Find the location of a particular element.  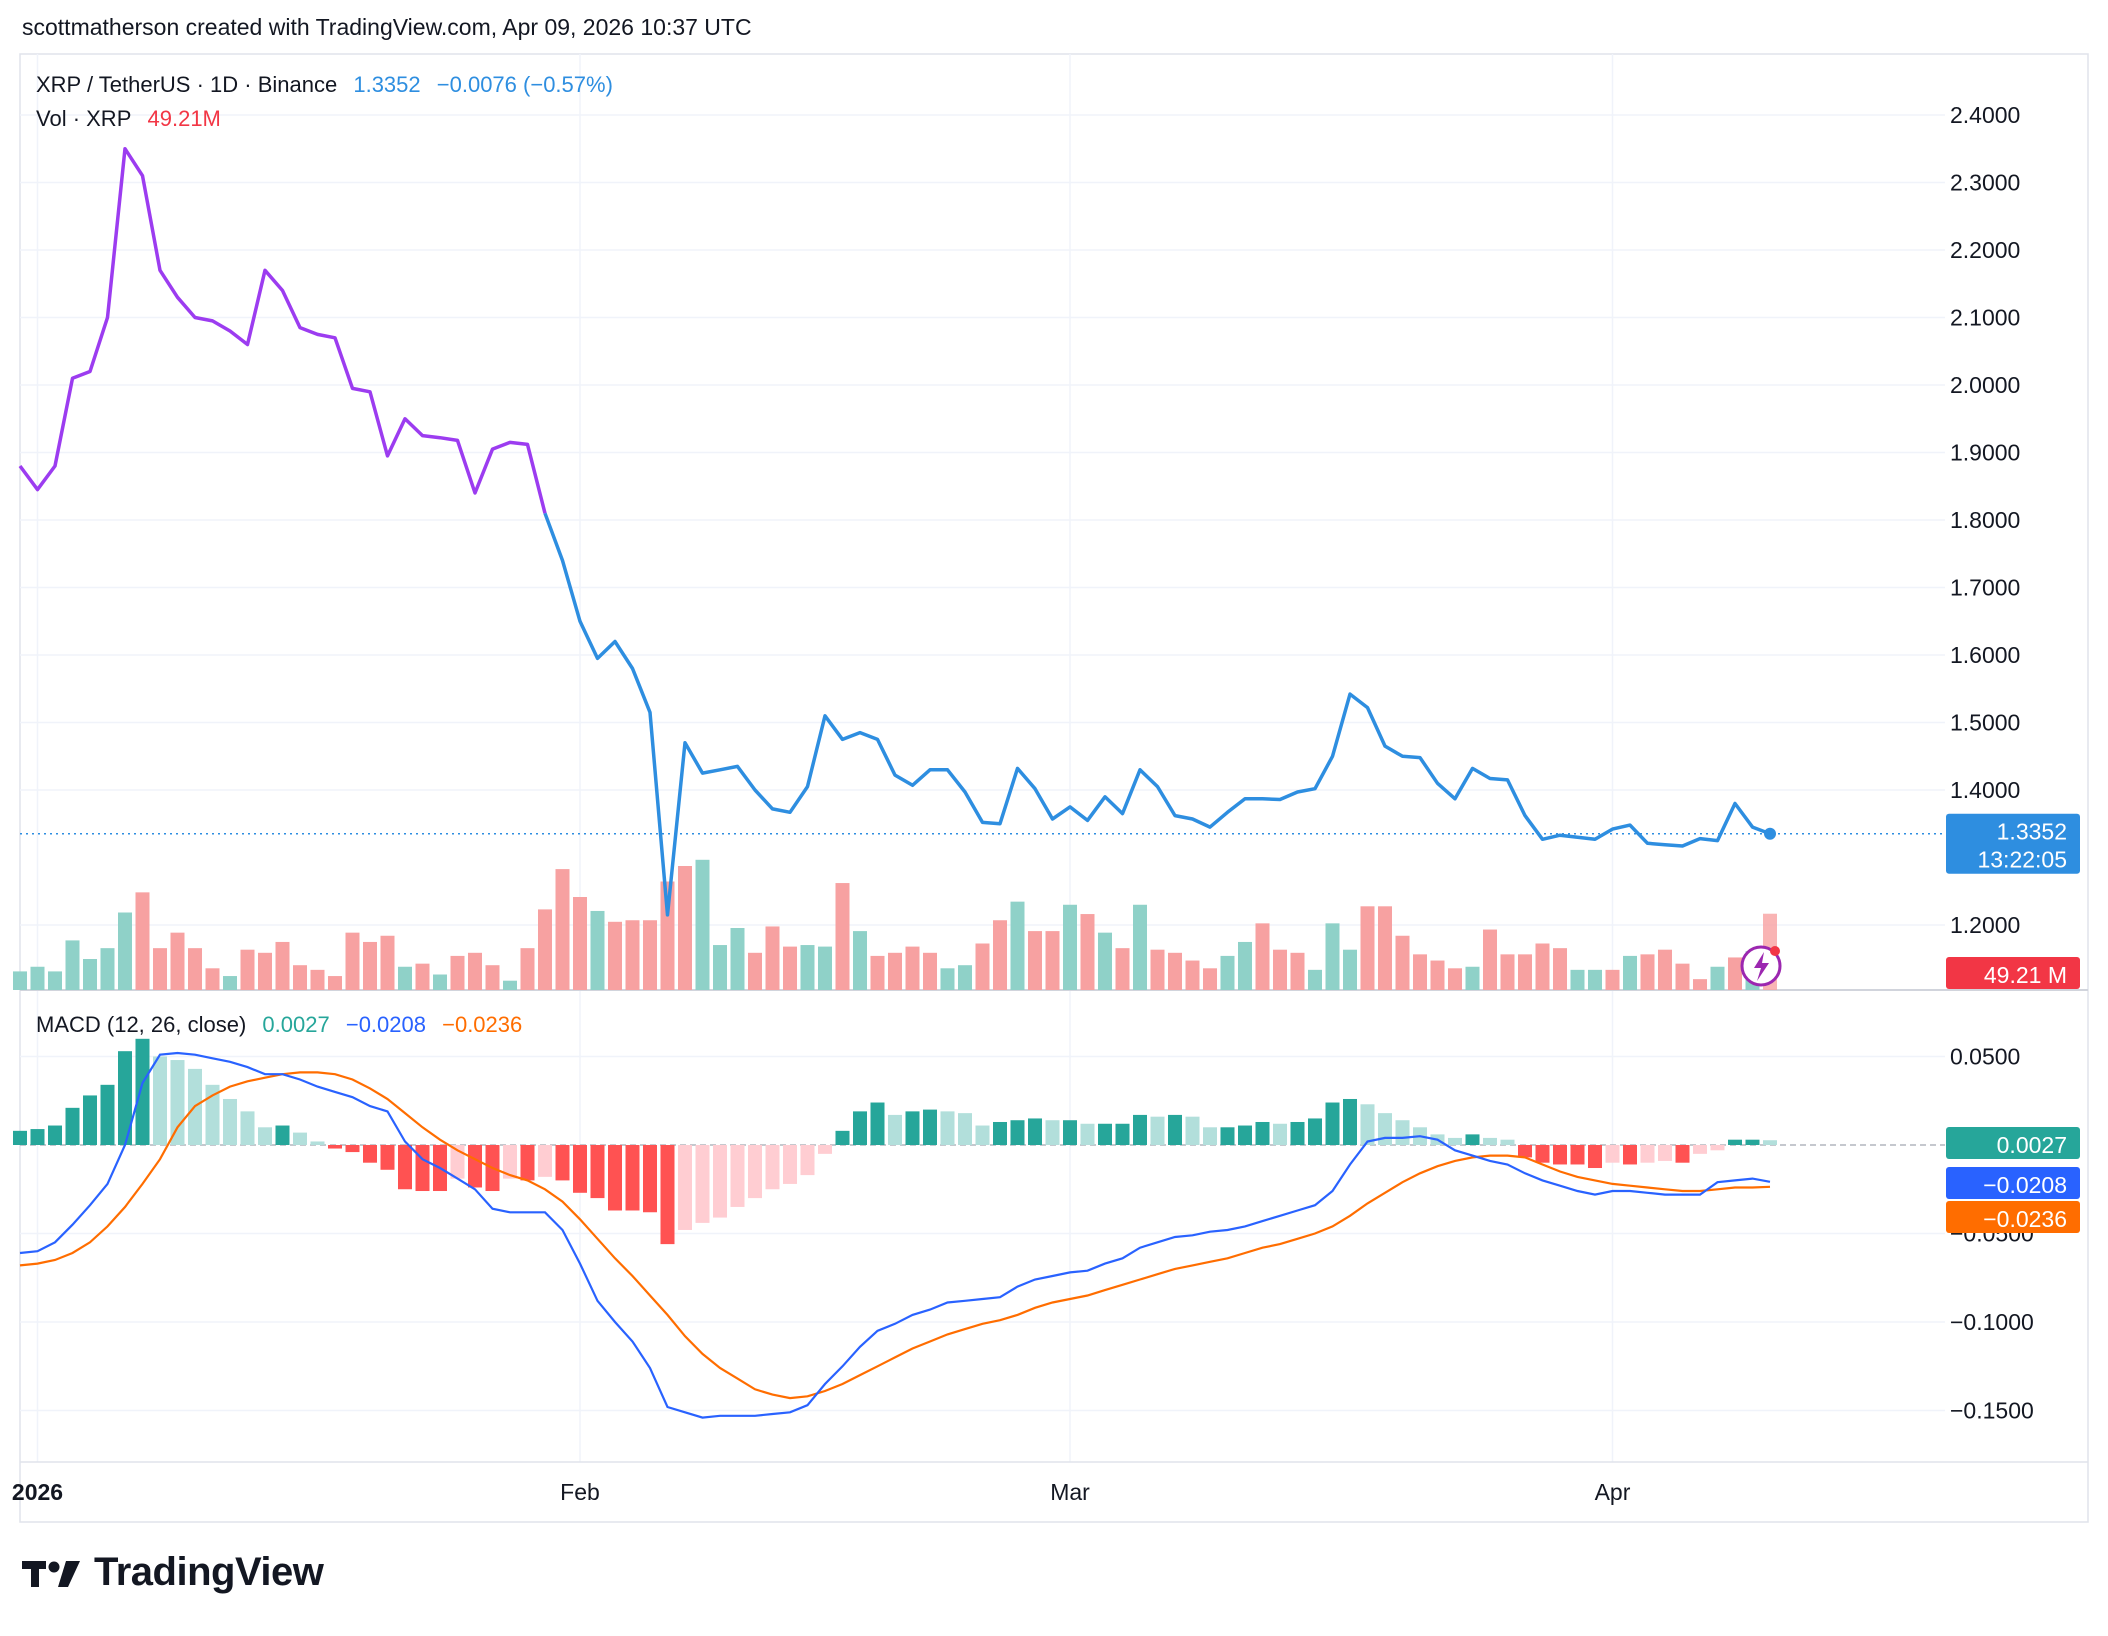

symbol-title: XRP / TetherUS · 1D · Binance is located at coordinates (187, 84).